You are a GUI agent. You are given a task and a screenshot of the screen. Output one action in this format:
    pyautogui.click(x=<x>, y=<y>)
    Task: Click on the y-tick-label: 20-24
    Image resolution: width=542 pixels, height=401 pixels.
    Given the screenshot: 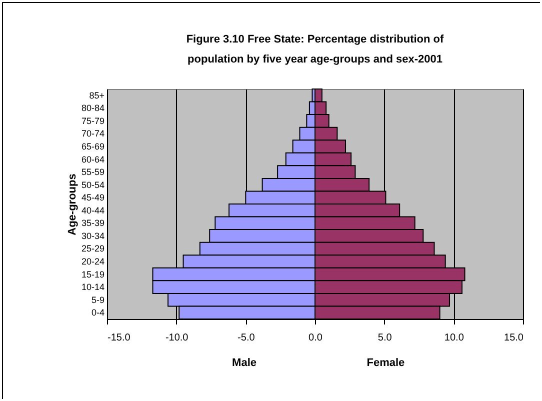 What is the action you would take?
    pyautogui.click(x=92, y=261)
    